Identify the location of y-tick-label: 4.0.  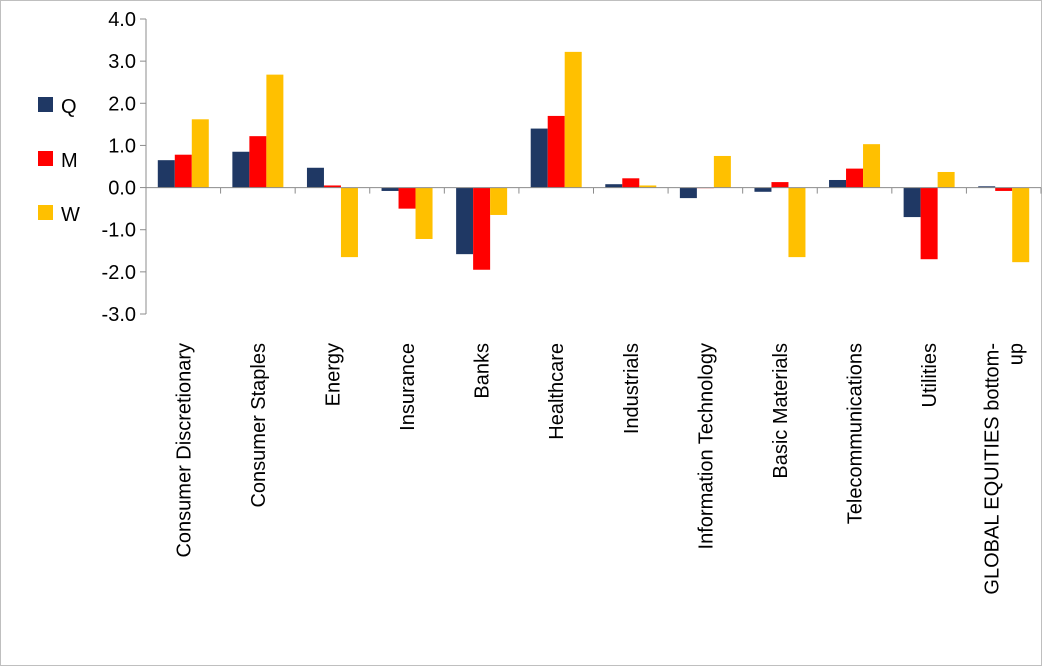
(122, 20).